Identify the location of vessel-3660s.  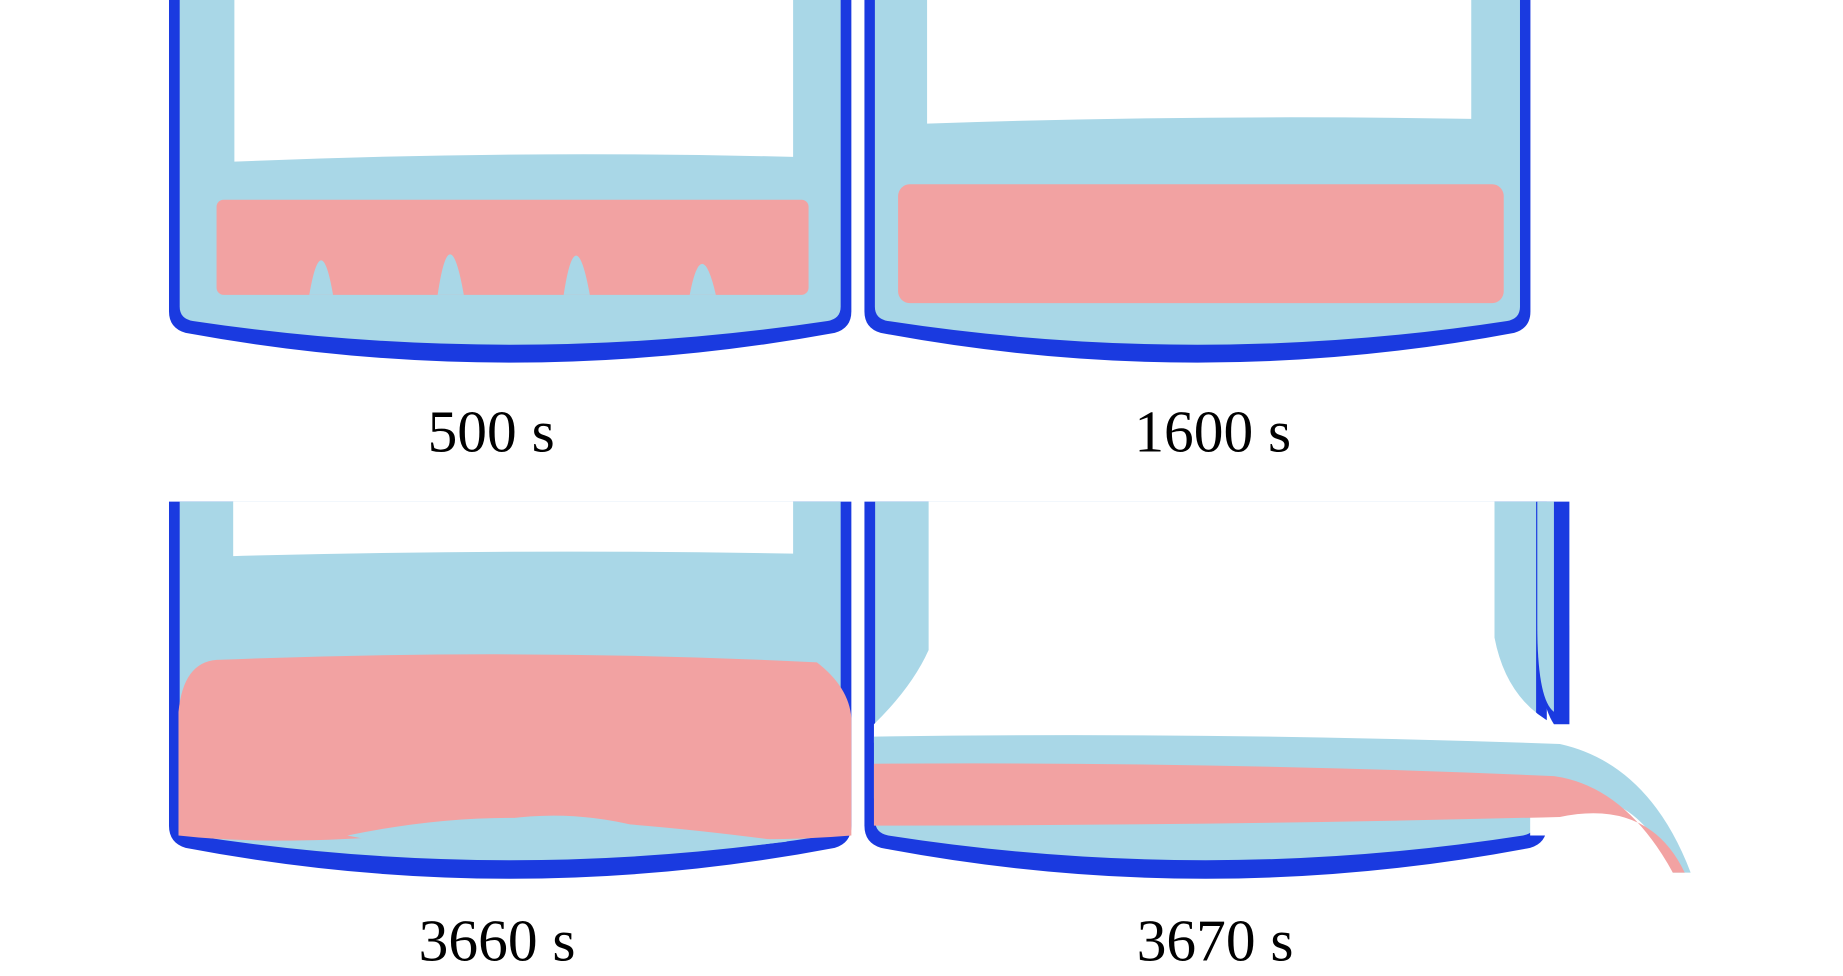
(510, 690).